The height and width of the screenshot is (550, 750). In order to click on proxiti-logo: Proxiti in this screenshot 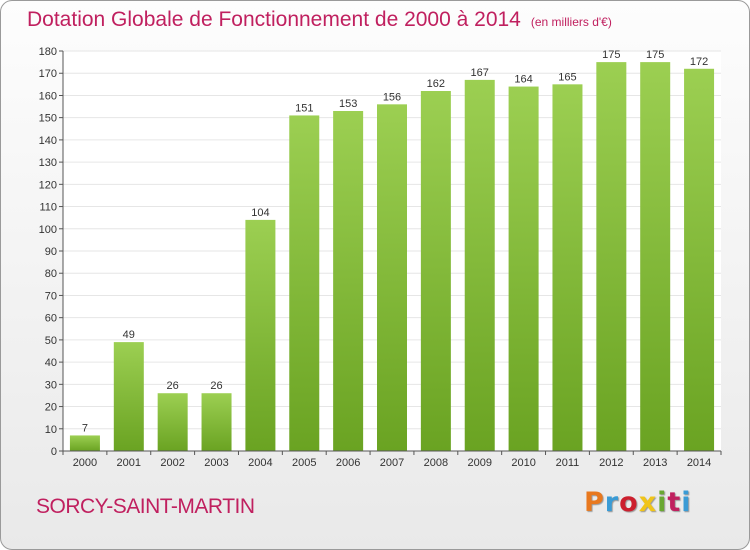, I will do `click(638, 502)`.